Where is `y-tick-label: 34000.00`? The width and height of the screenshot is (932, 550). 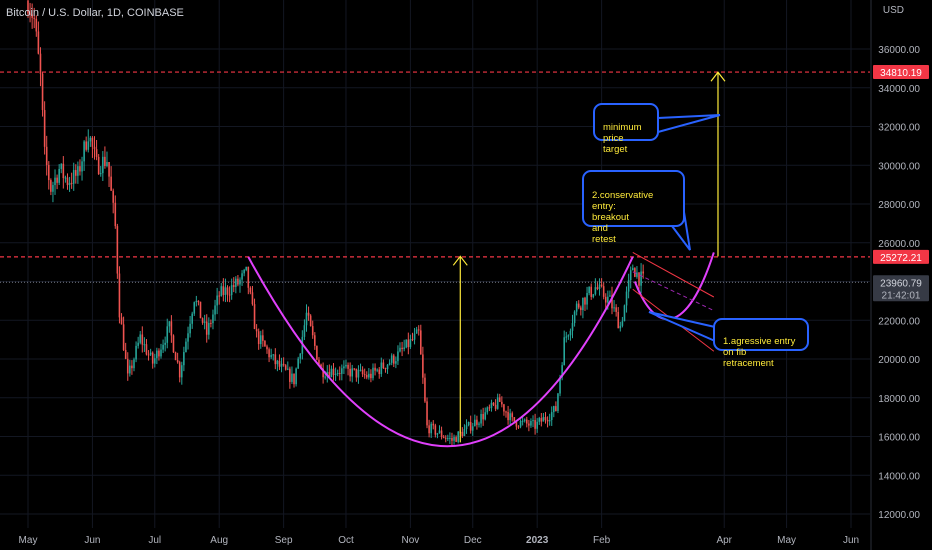 y-tick-label: 34000.00 is located at coordinates (899, 89).